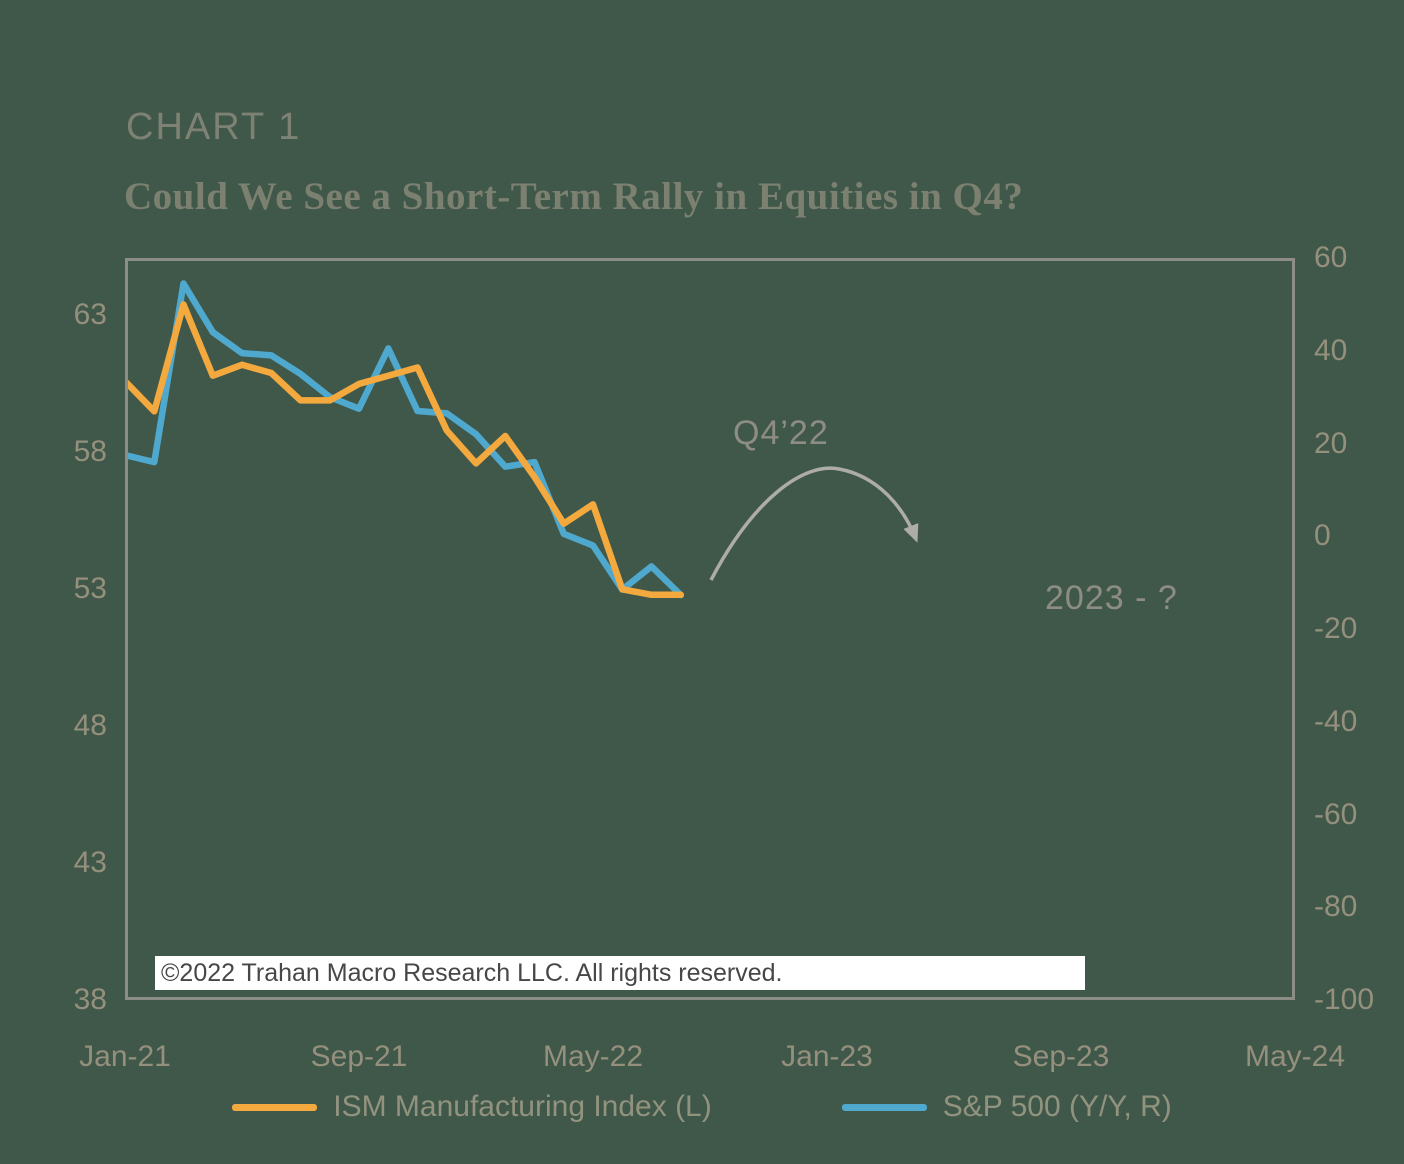 The image size is (1404, 1164). Describe the element at coordinates (814, 523) in the screenshot. I see `trend-arrow-annotation` at that location.